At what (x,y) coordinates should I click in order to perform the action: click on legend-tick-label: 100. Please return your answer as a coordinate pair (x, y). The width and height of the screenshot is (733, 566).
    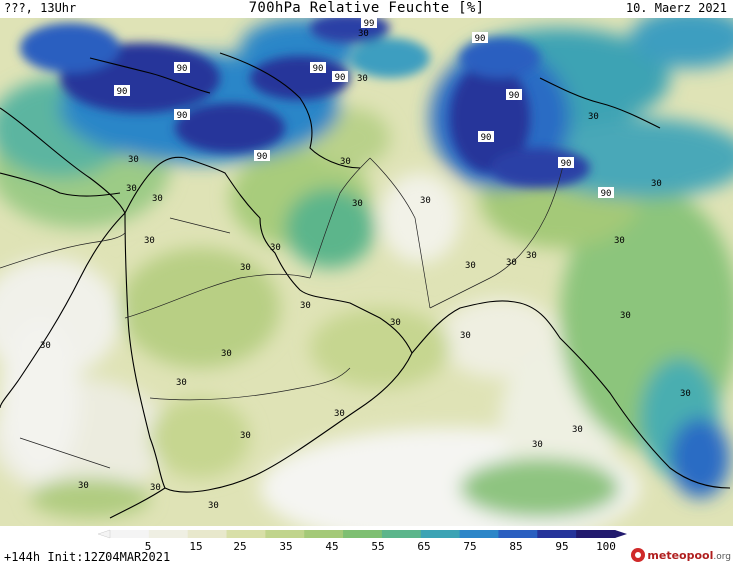
    Looking at the image, I should click on (606, 545).